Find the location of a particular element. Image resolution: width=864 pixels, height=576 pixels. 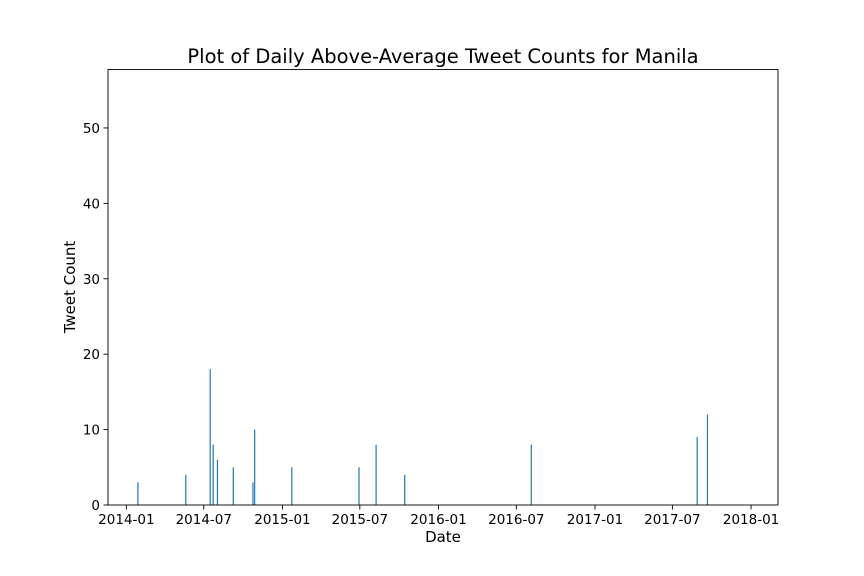

y-tick-label: 30 is located at coordinates (91, 280).